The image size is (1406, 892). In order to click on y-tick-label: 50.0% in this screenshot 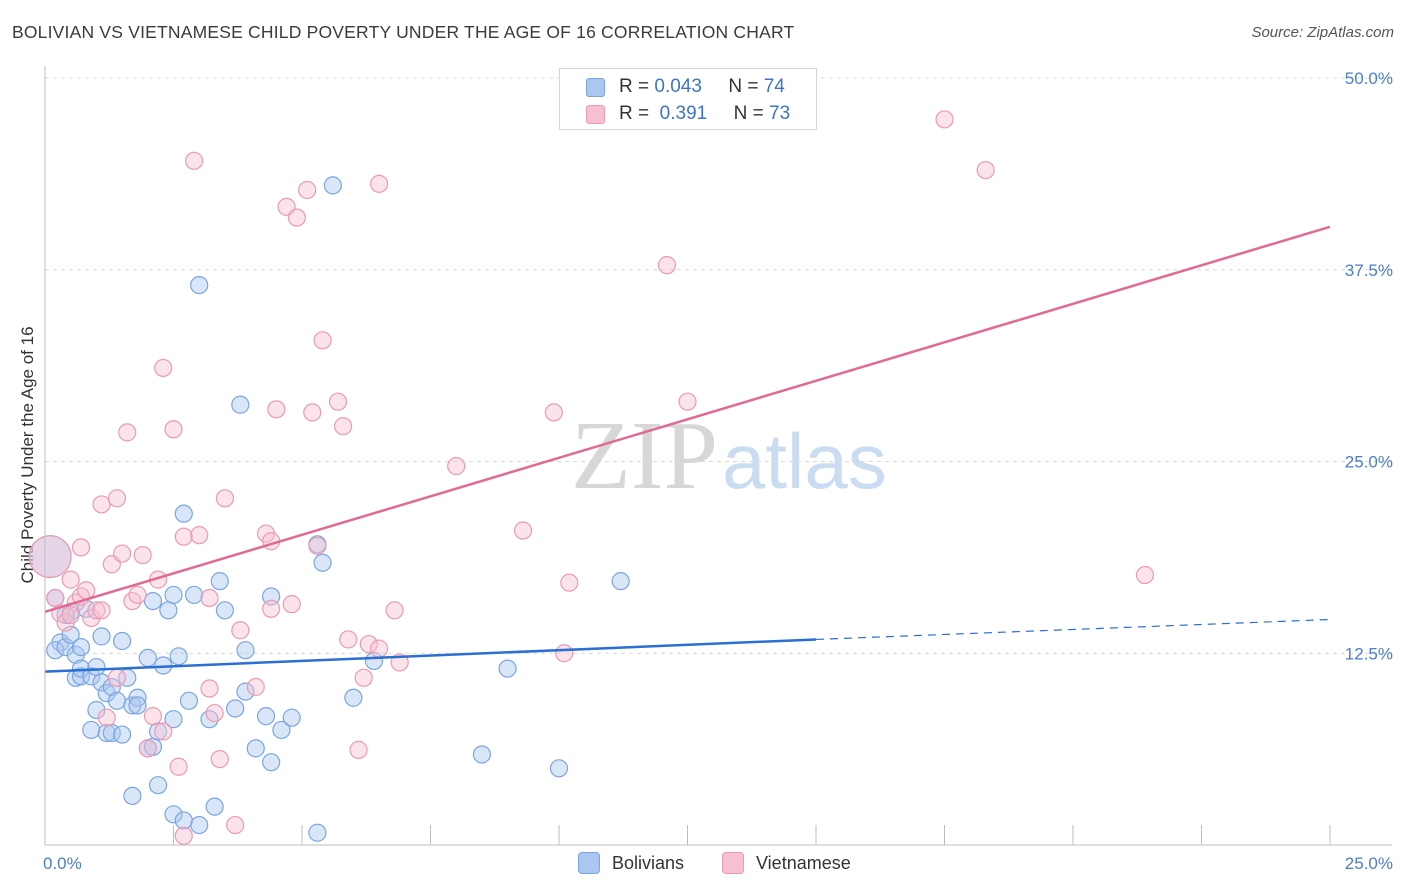, I will do `click(1369, 78)`.